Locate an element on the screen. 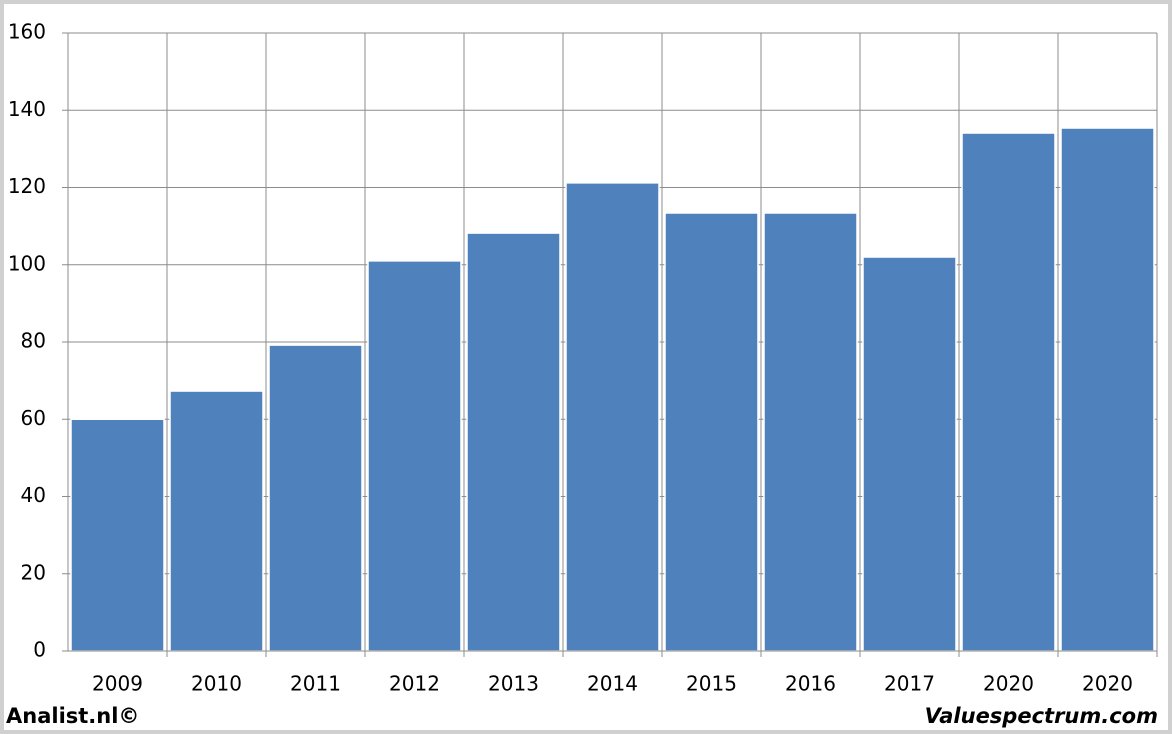 This screenshot has width=1172, height=734. x-tick-label: 2014 is located at coordinates (612, 684).